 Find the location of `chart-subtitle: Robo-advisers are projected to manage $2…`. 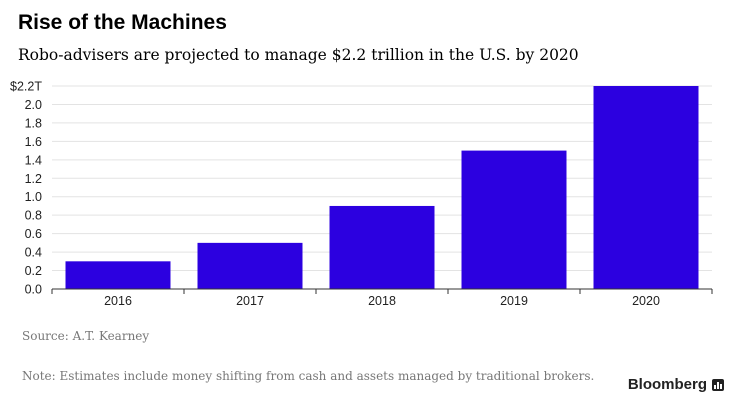

chart-subtitle: Robo-advisers are projected to manage $2… is located at coordinates (298, 55).